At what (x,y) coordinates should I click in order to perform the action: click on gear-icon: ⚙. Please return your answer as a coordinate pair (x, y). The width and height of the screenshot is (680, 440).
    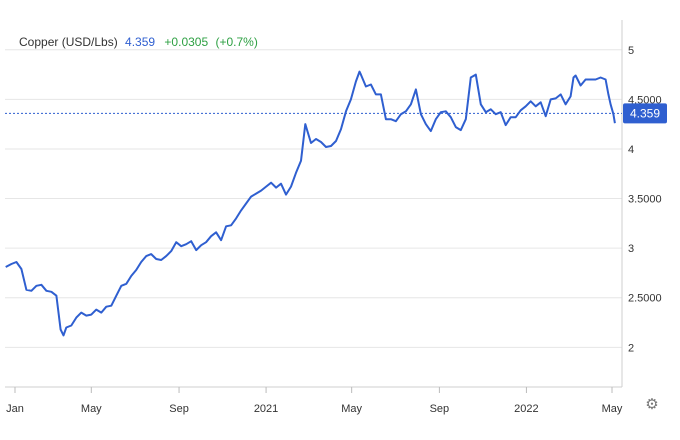
    Looking at the image, I should click on (652, 404).